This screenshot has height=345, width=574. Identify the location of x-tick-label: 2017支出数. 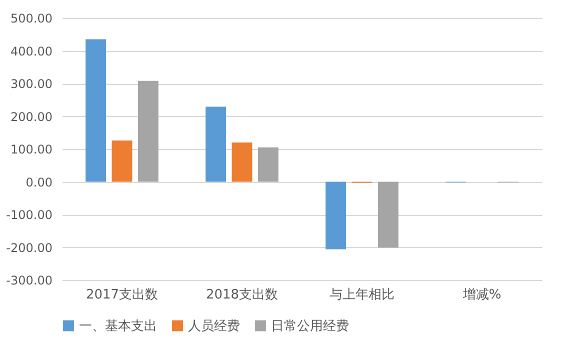
(122, 295).